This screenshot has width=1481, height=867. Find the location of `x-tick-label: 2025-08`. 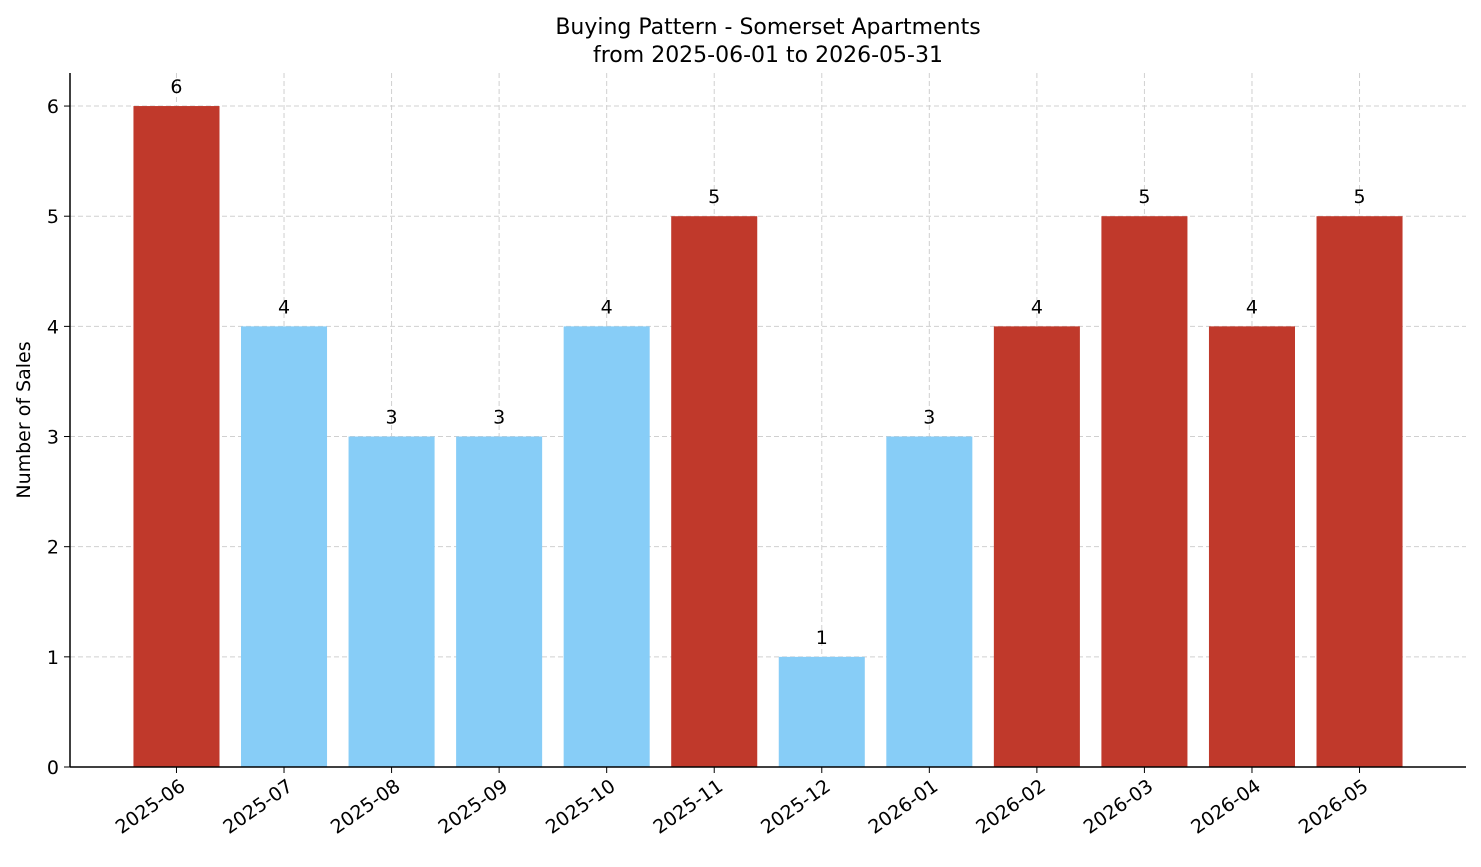

x-tick-label: 2025-08 is located at coordinates (366, 807).